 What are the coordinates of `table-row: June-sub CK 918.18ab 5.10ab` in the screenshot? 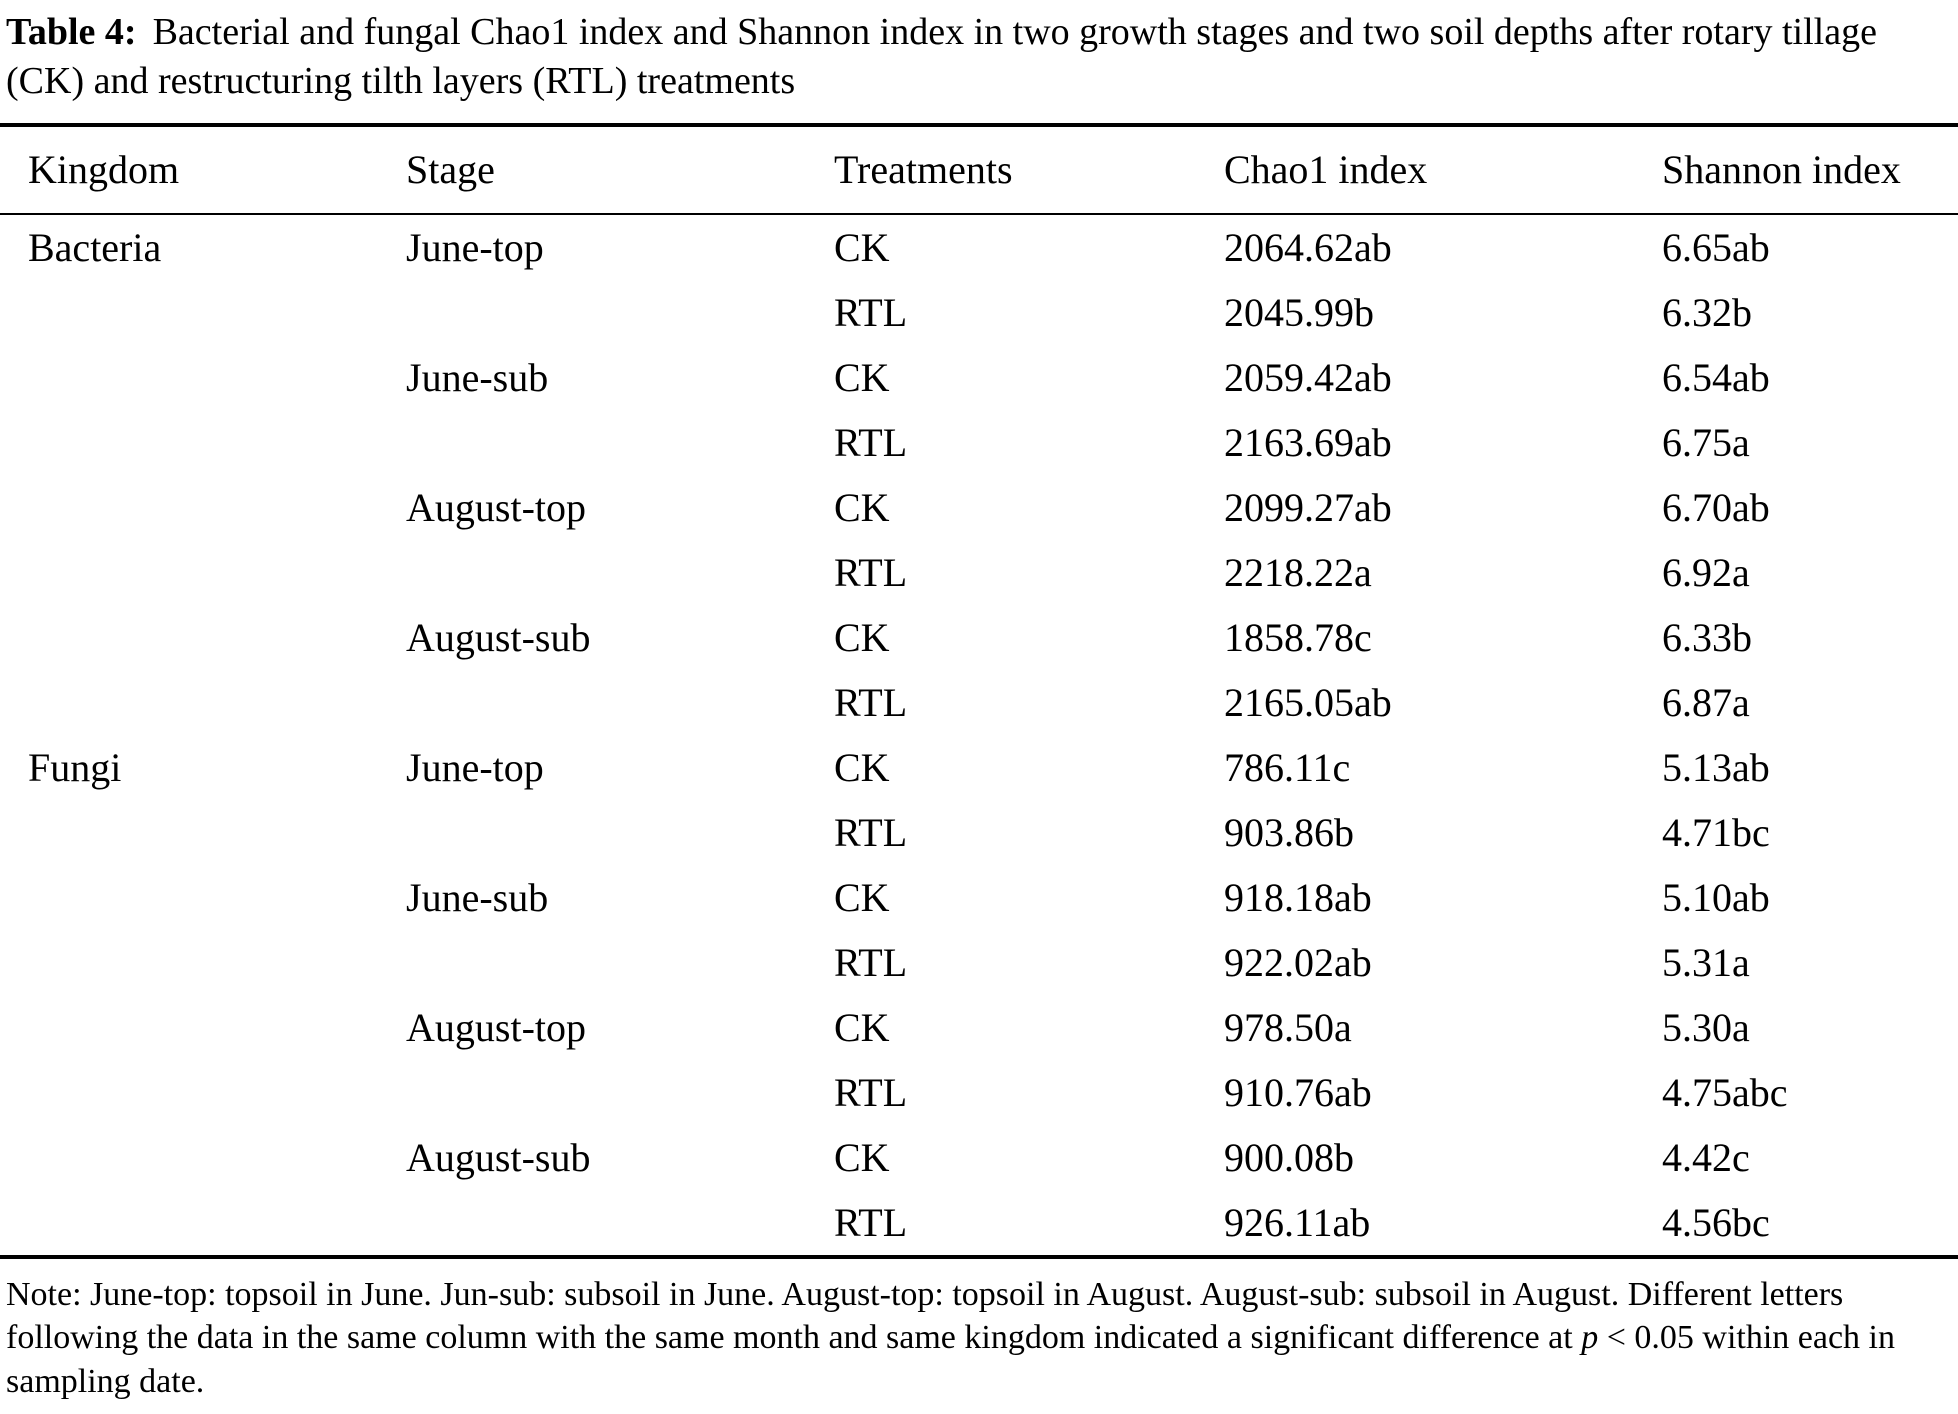 It's located at (979, 897).